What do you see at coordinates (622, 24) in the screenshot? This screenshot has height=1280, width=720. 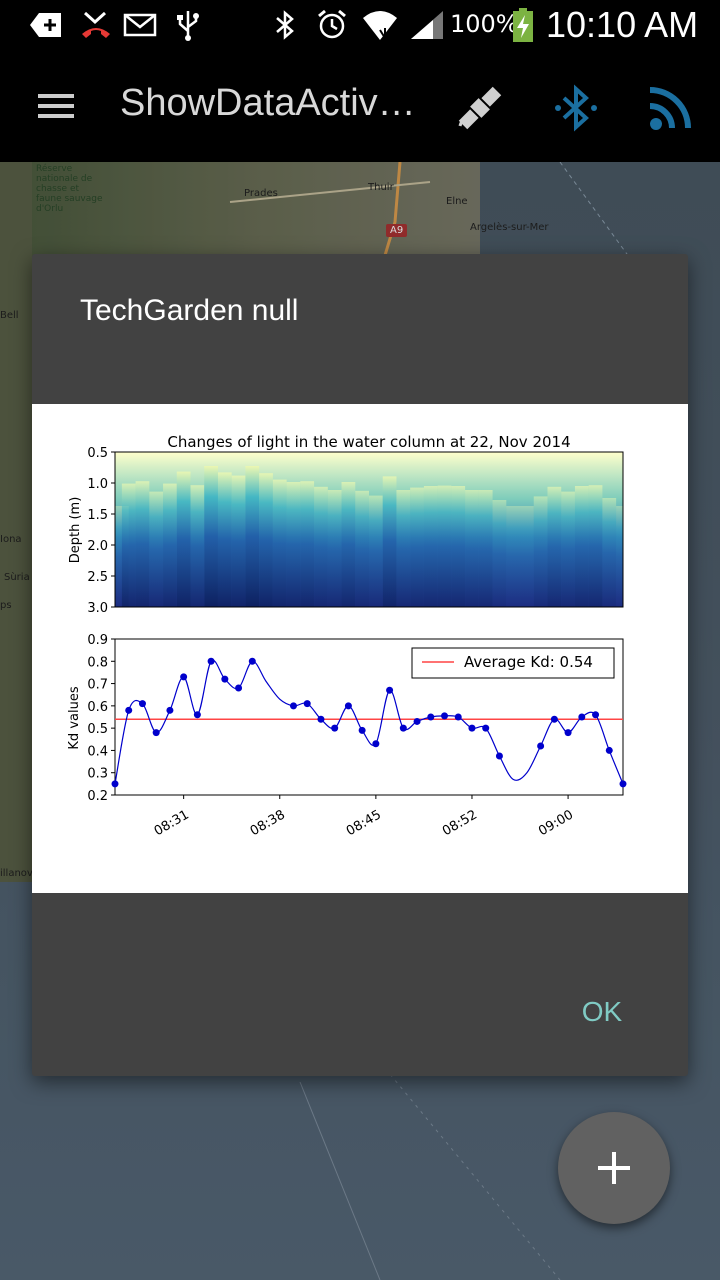 I see `clock: 10:10 AM` at bounding box center [622, 24].